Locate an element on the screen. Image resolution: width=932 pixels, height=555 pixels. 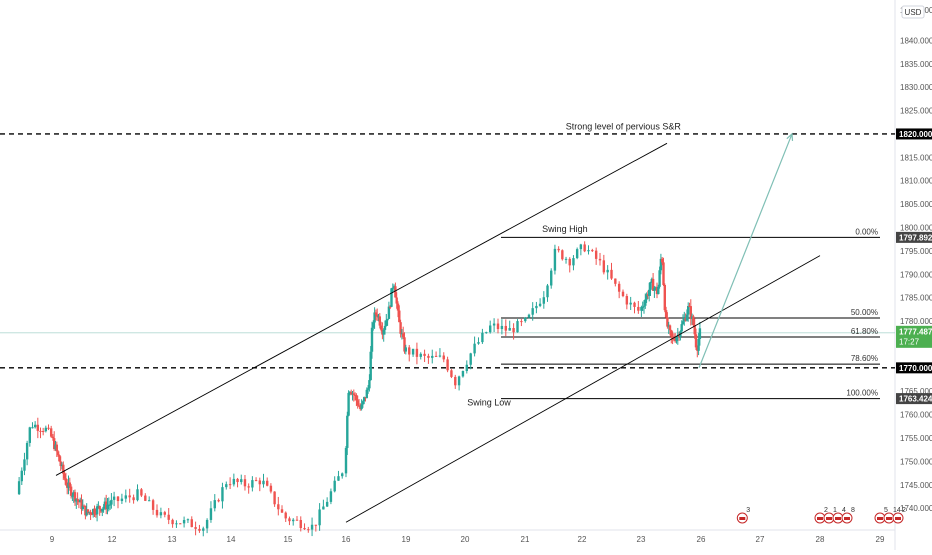
level-badge-1770-000: 1770.000 is located at coordinates (915, 368).